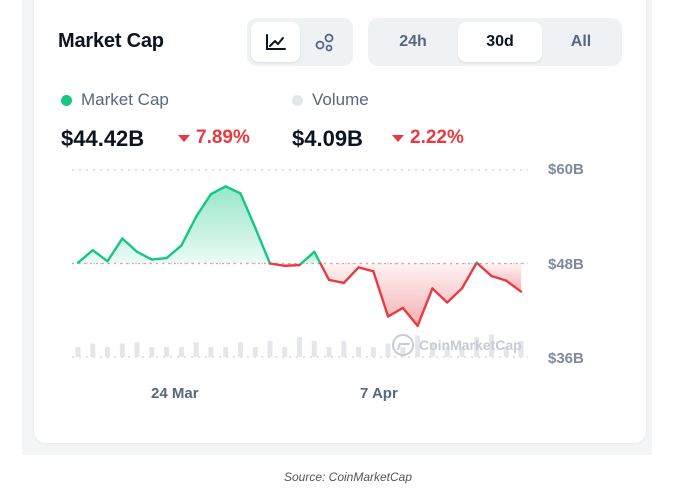 Image resolution: width=696 pixels, height=499 pixels. Describe the element at coordinates (125, 99) in the screenshot. I see `legend-market-cap-label: Market Cap` at that location.